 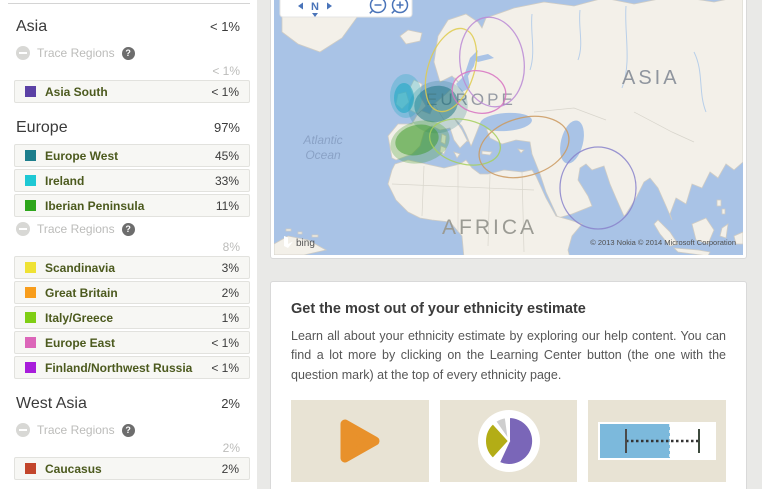 I want to click on pan-south-icon, so click(x=315, y=15).